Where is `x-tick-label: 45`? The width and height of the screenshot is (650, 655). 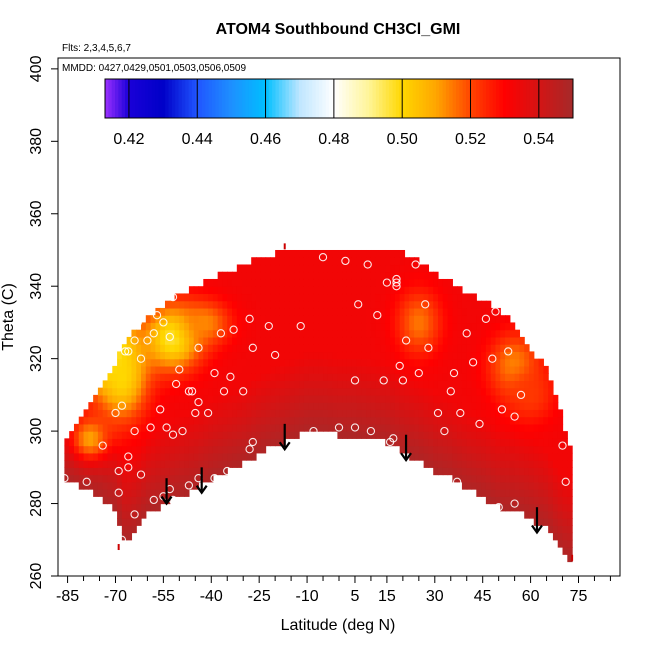
x-tick-label: 45 is located at coordinates (483, 596).